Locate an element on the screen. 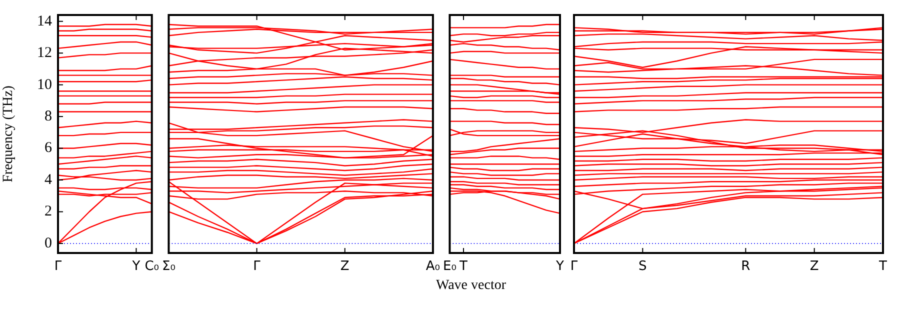 Image resolution: width=903 pixels, height=310 pixels. x-tick-label: E₀ is located at coordinates (449, 266).